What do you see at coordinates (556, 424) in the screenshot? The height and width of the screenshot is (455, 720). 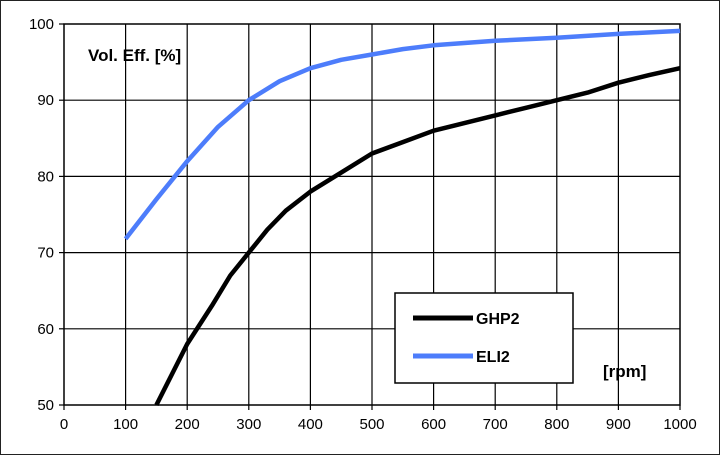 I see `x-tick-label: 800` at bounding box center [556, 424].